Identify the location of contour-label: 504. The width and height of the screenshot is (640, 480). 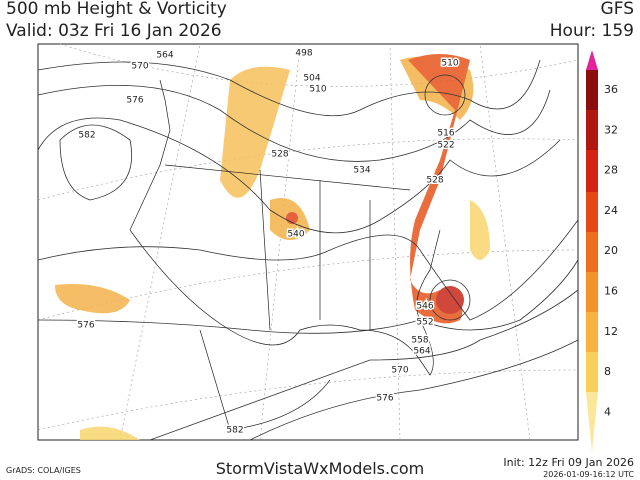
(311, 79).